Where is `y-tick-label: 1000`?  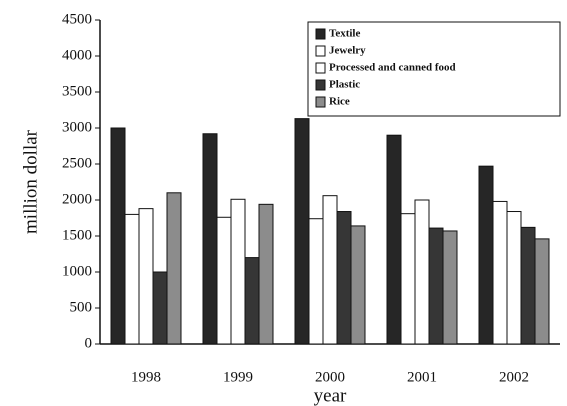
y-tick-label: 1000 is located at coordinates (77, 271).